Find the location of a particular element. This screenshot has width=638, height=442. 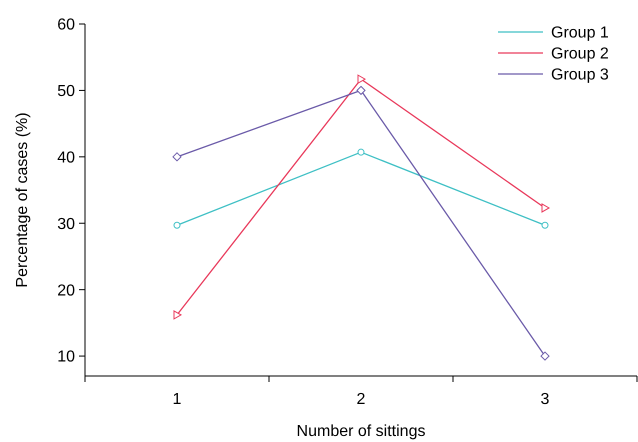

legend-label: Group 3 is located at coordinates (580, 75).